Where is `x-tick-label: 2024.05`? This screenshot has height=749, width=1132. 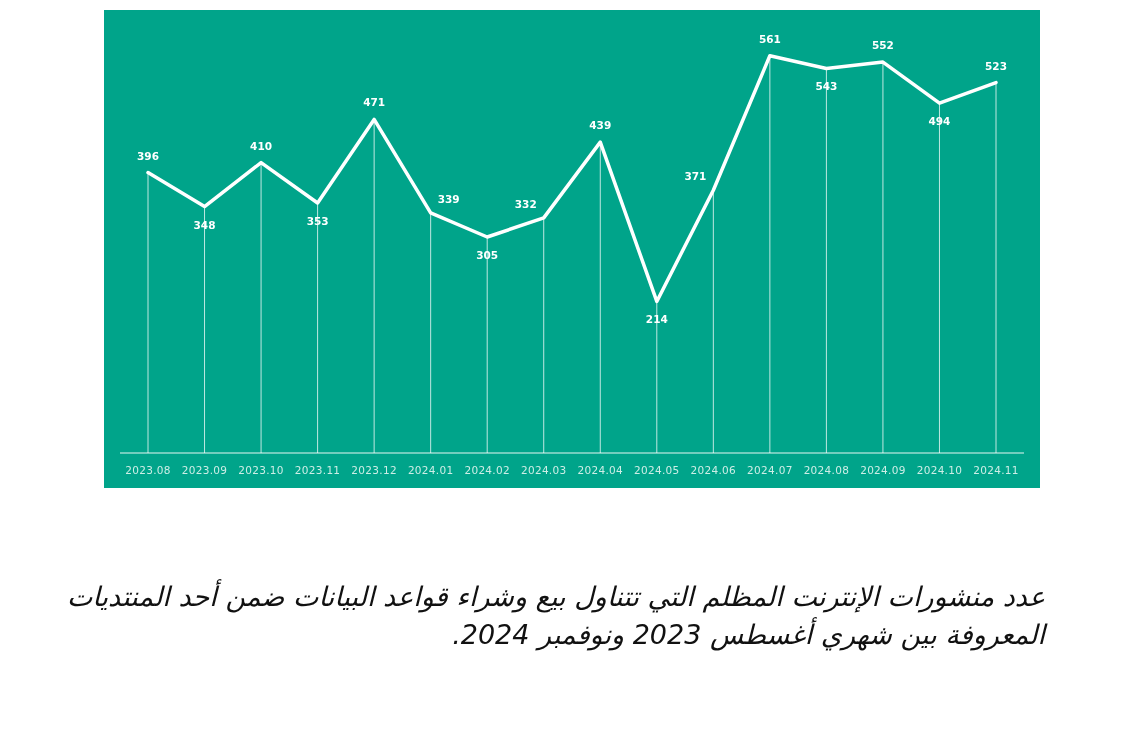
x-tick-label: 2024.05 is located at coordinates (657, 470).